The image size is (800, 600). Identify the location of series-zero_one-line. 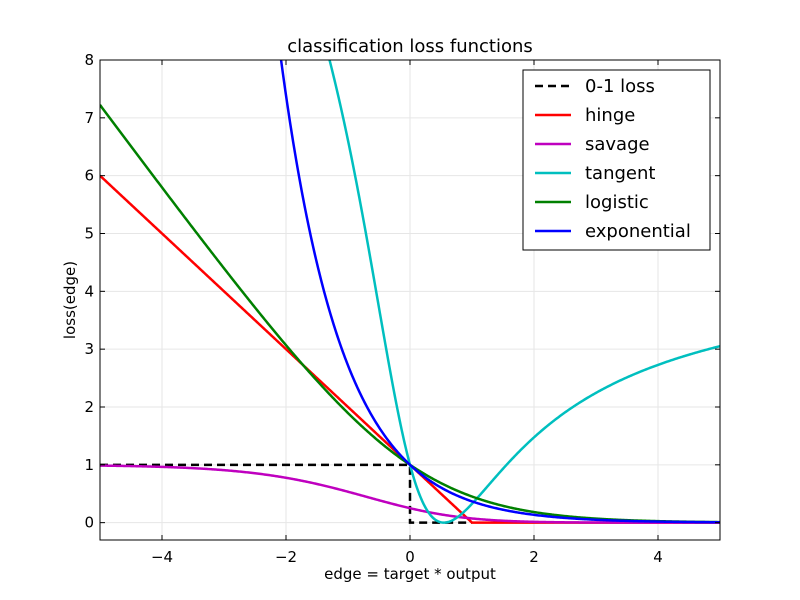
(286, 493).